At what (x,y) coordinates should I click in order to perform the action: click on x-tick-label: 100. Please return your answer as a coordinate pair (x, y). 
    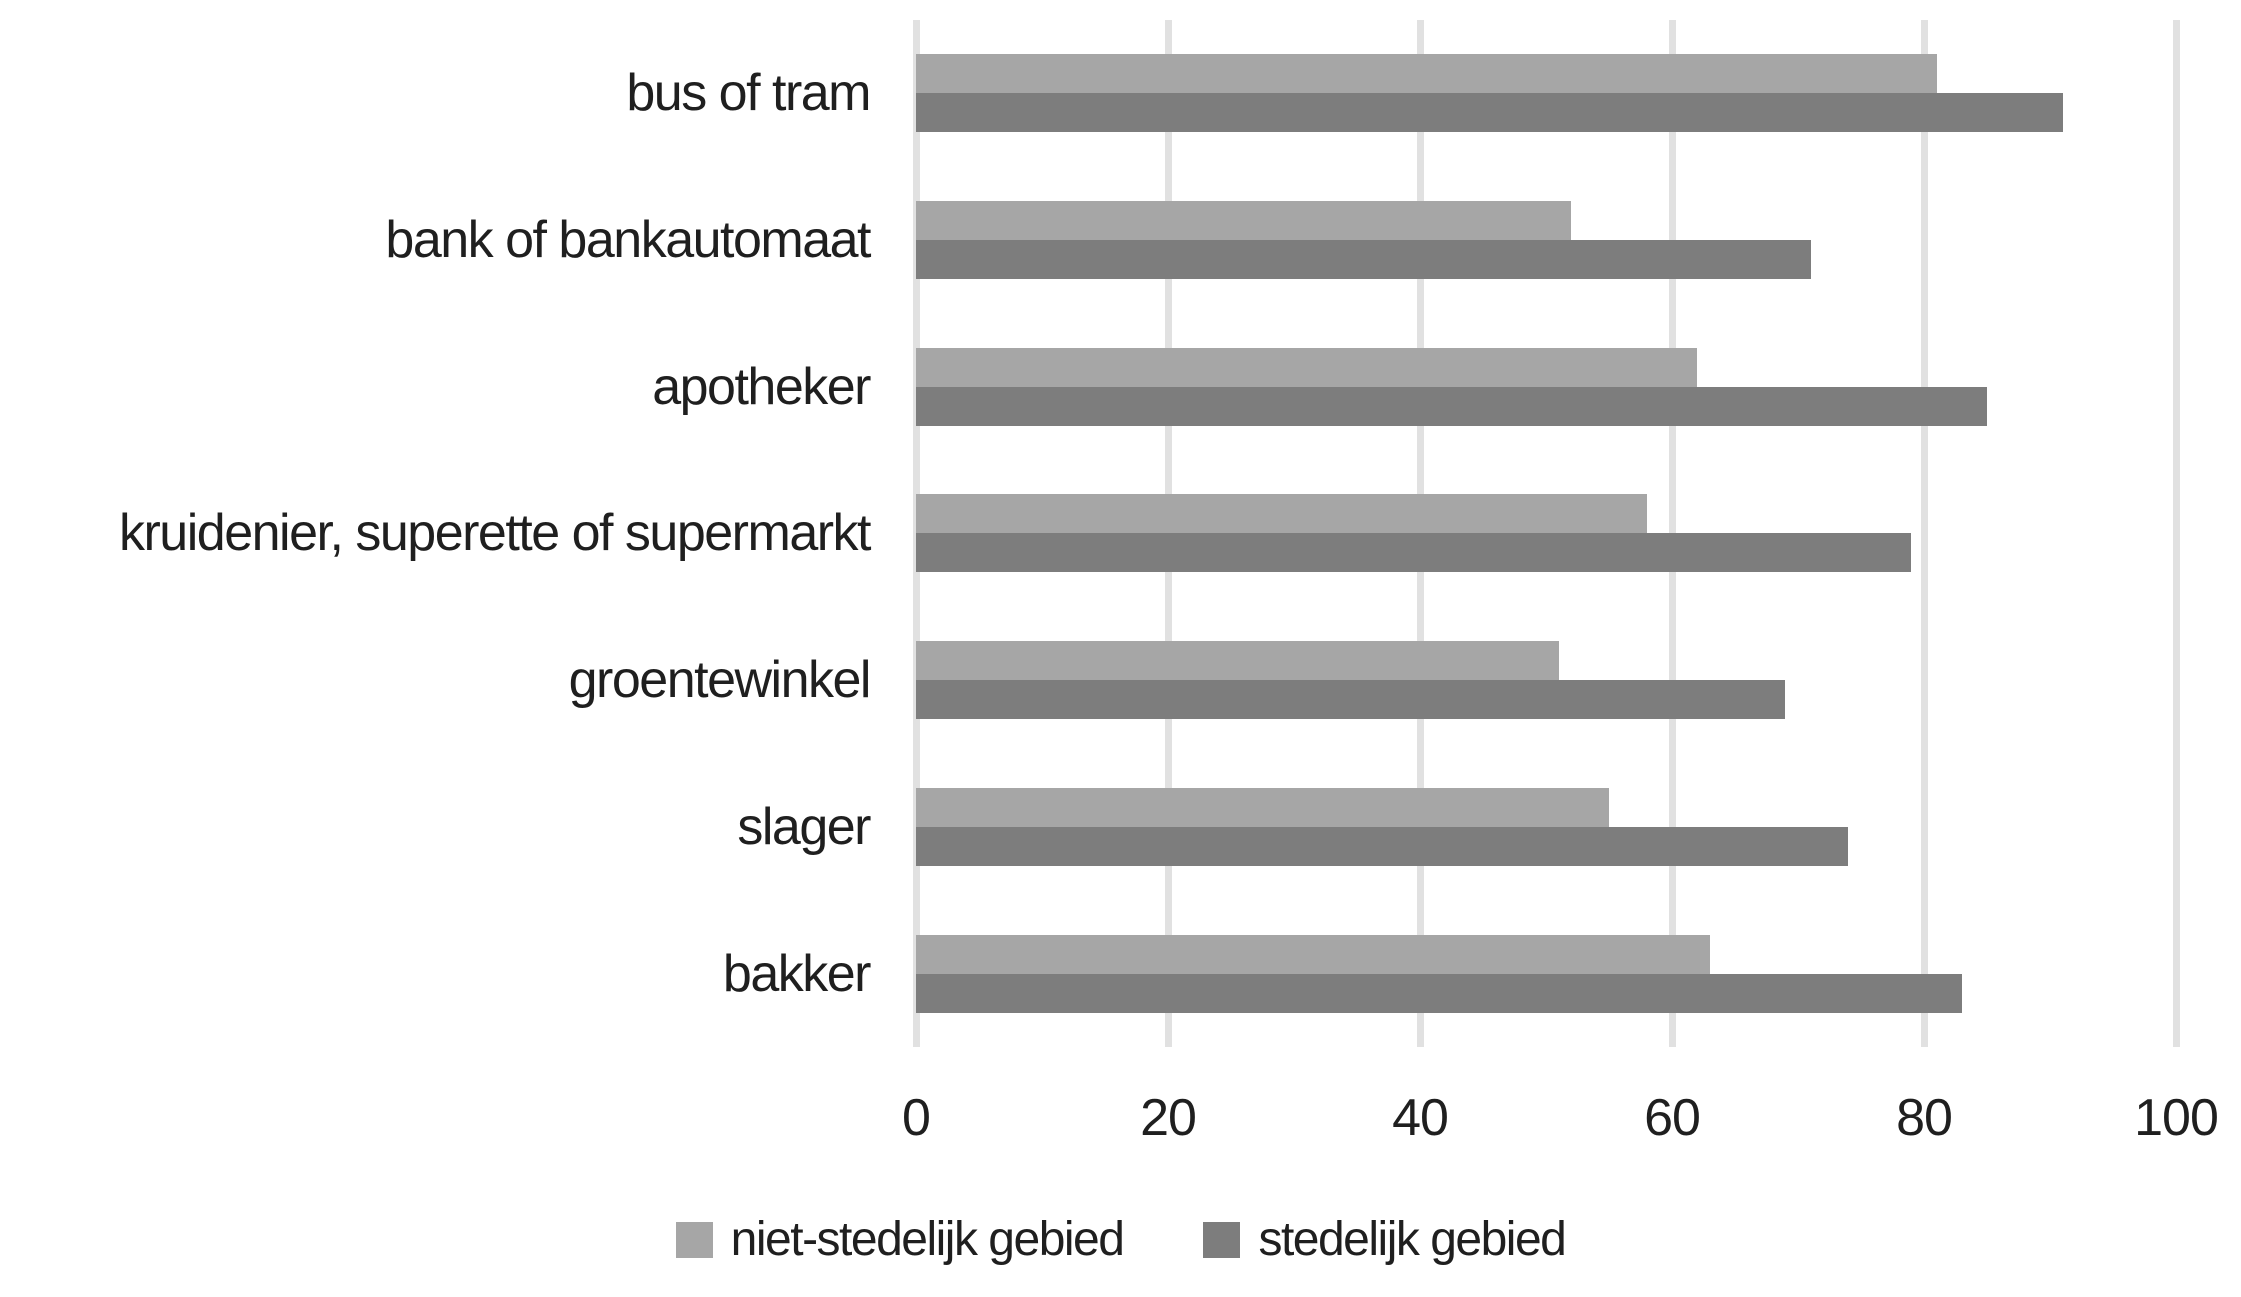
    Looking at the image, I should click on (2176, 1118).